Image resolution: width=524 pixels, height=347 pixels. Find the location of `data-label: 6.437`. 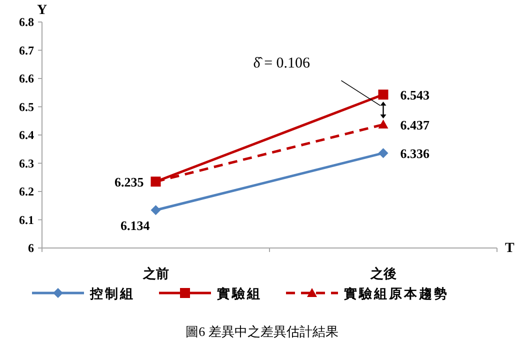

data-label: 6.437 is located at coordinates (415, 125).